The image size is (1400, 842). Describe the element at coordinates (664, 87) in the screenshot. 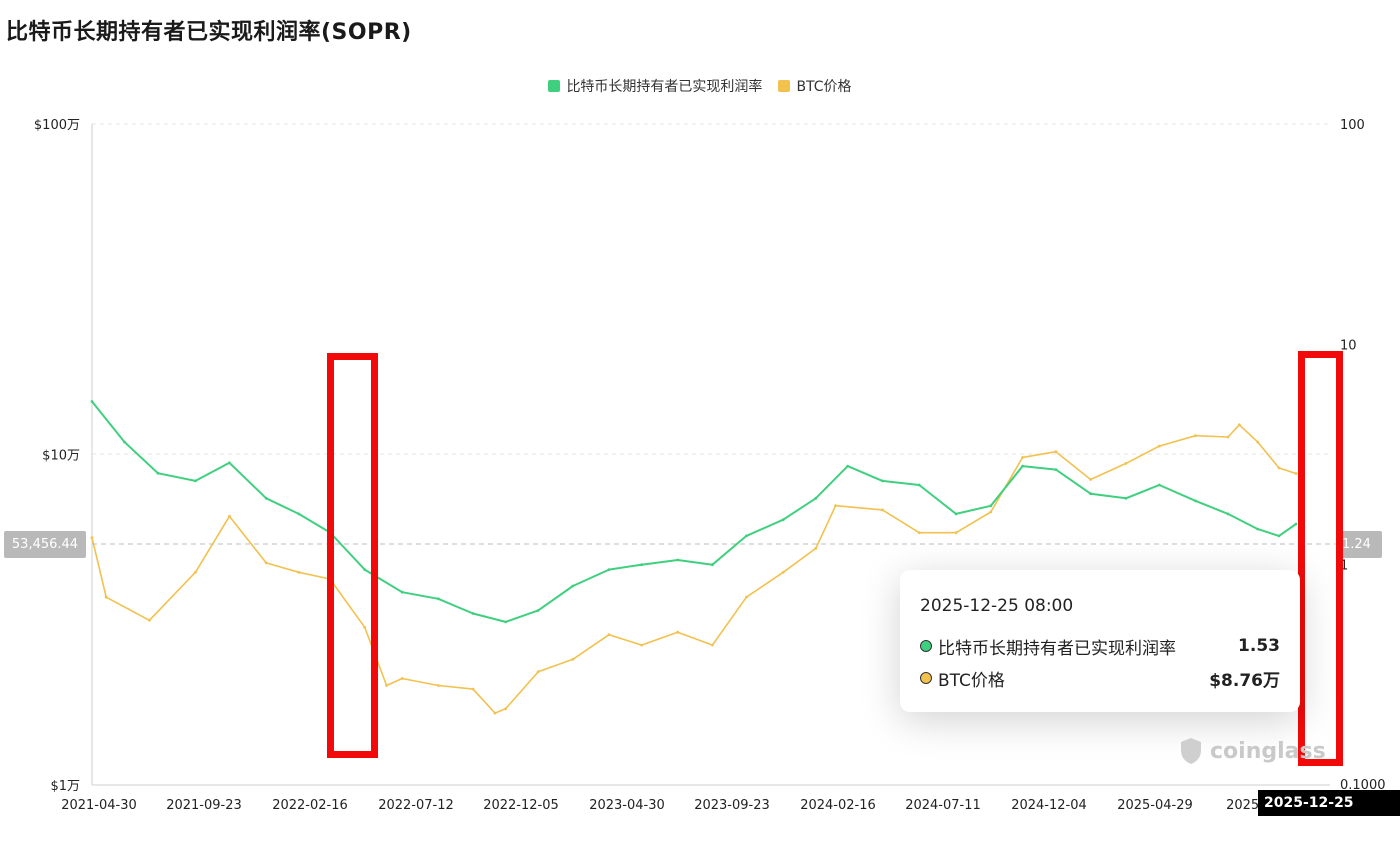

I see `legend-label-sopr: 比特币长期持有者已实现利润率` at that location.